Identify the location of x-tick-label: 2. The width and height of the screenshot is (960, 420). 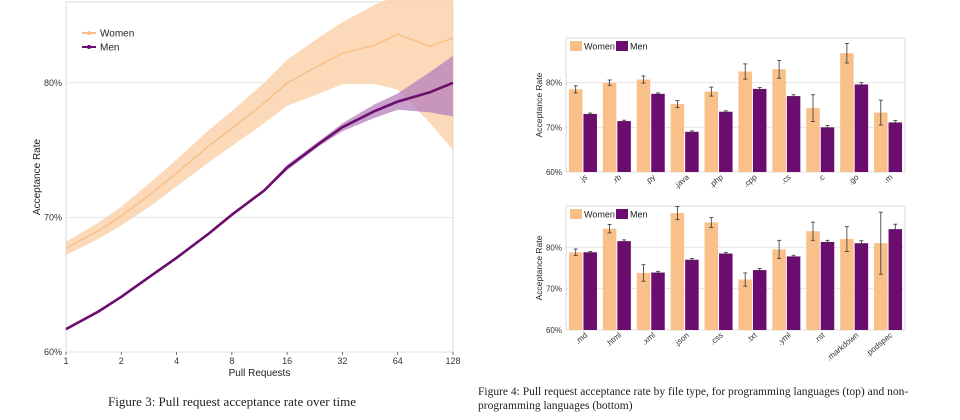
(121, 361).